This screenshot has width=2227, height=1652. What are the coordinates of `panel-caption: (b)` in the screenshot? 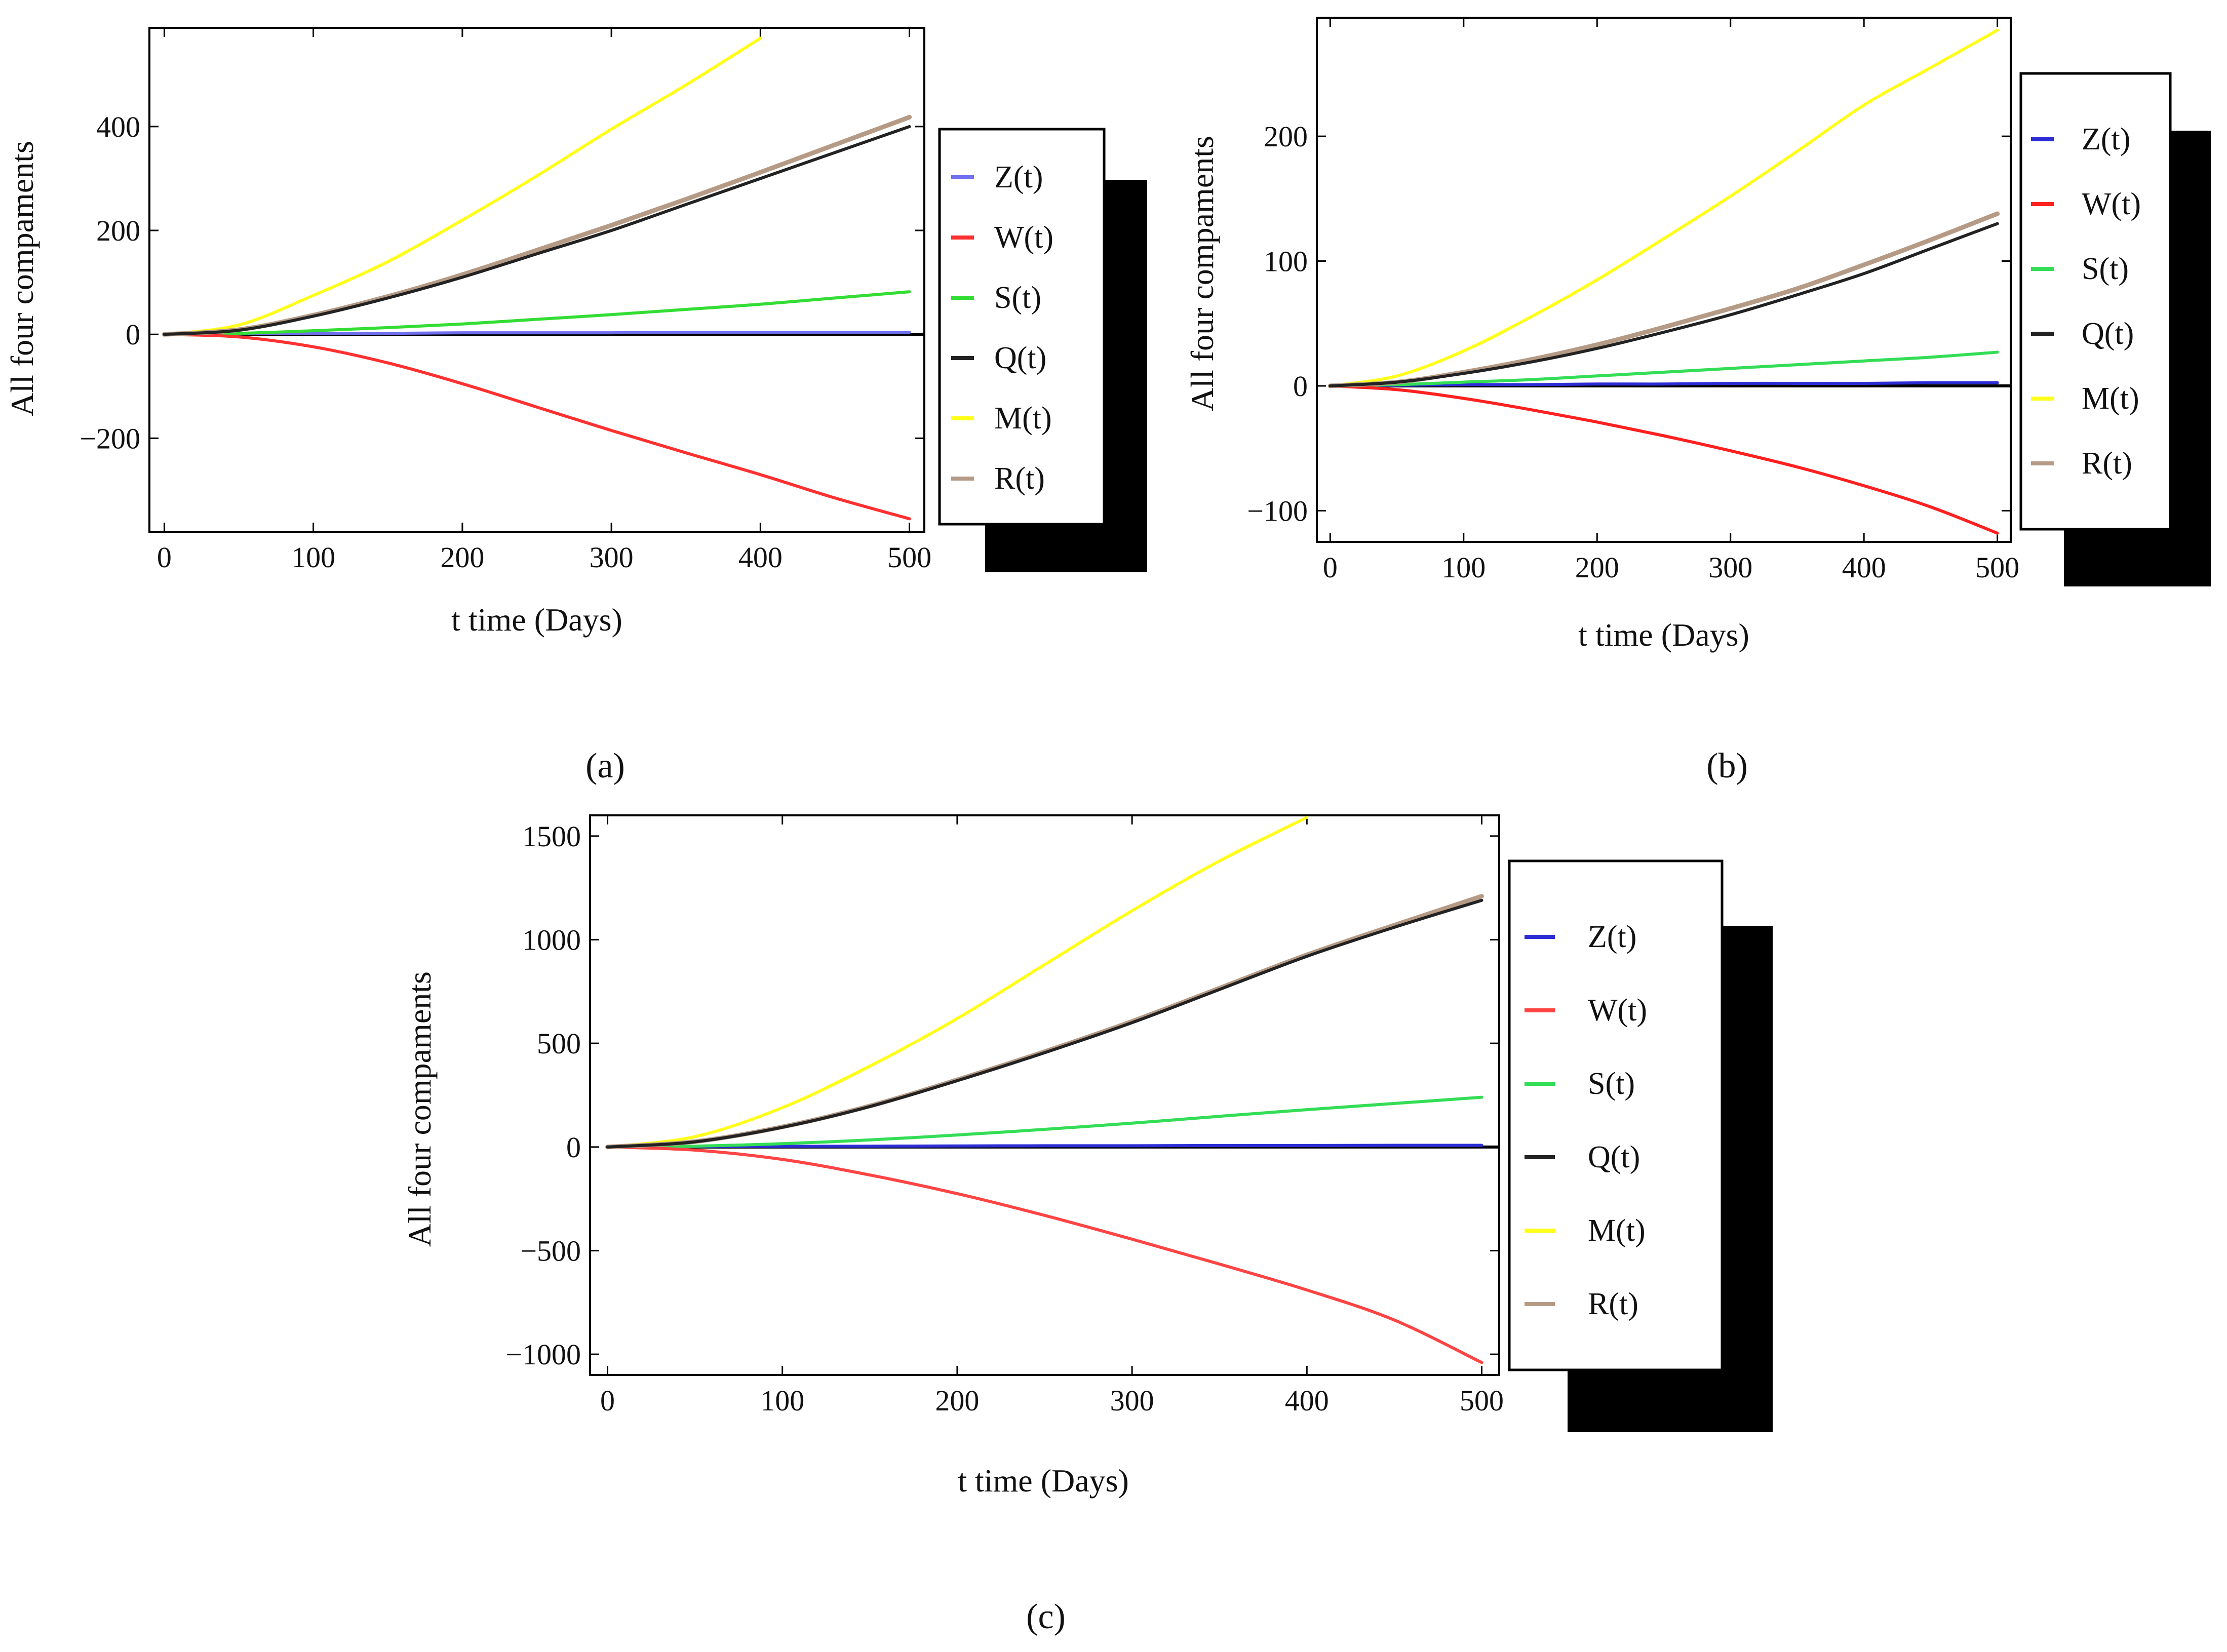 It's located at (1727, 766).